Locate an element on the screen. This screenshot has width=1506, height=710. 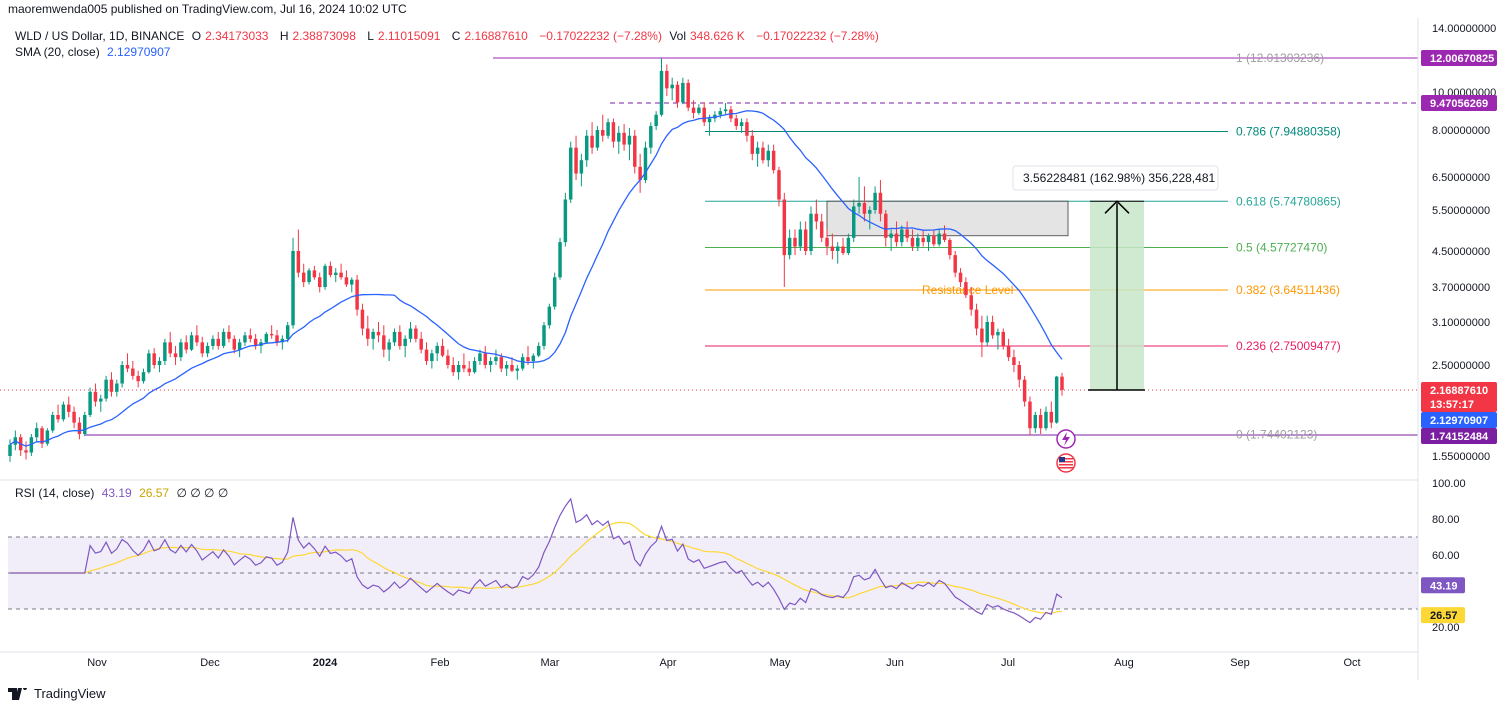
rsi-tick: 80.00 is located at coordinates (1446, 520).